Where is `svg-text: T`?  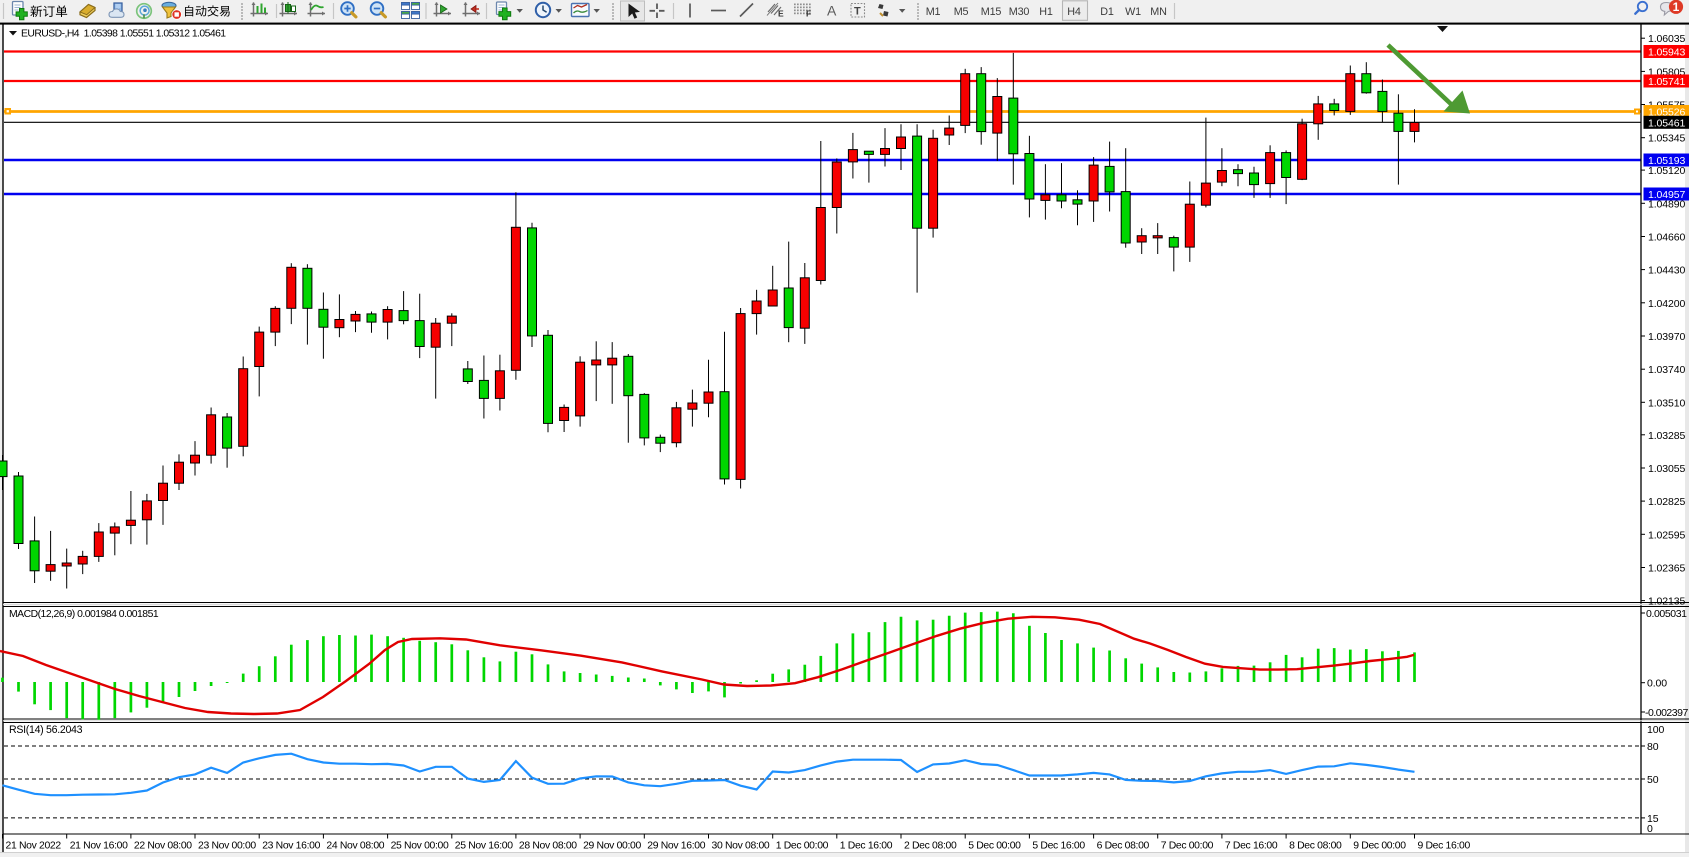 svg-text: T is located at coordinates (857, 12).